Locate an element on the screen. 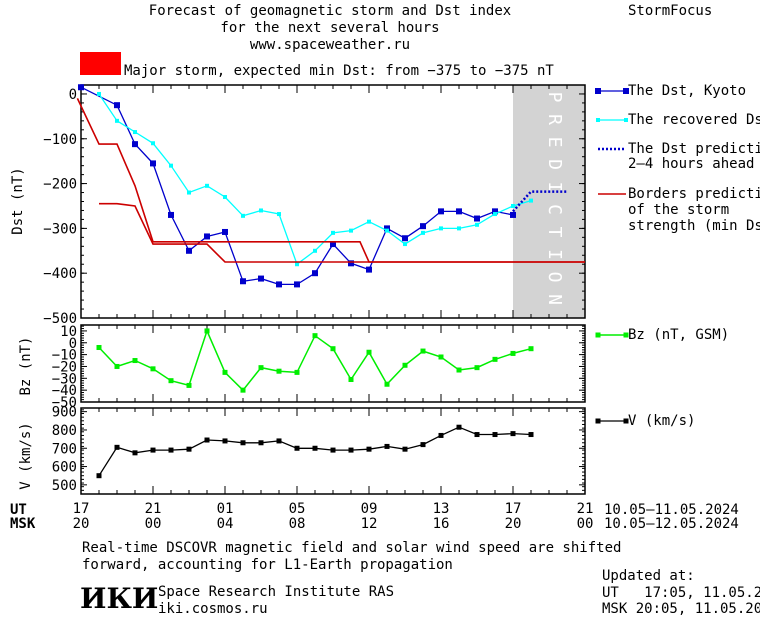 This screenshot has width=760, height=620. series-line-bz-nt-gsm- is located at coordinates (315, 360).